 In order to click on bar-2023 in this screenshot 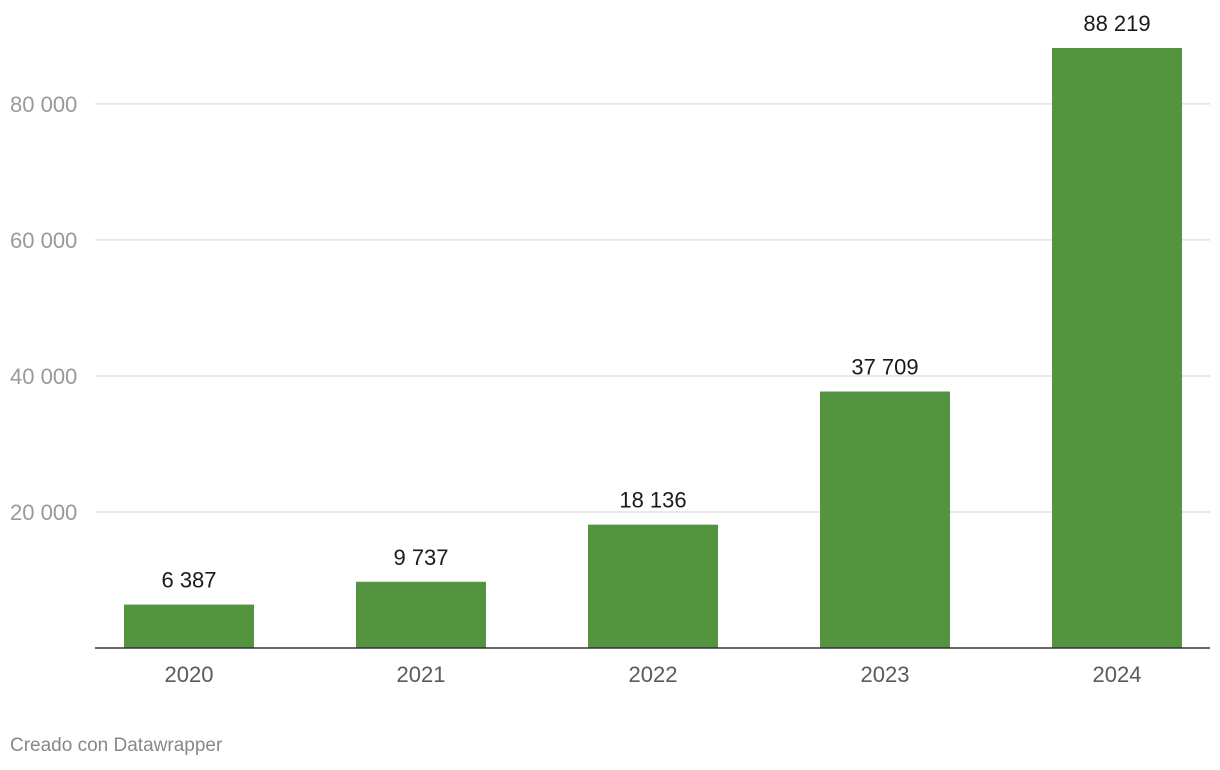, I will do `click(885, 519)`.